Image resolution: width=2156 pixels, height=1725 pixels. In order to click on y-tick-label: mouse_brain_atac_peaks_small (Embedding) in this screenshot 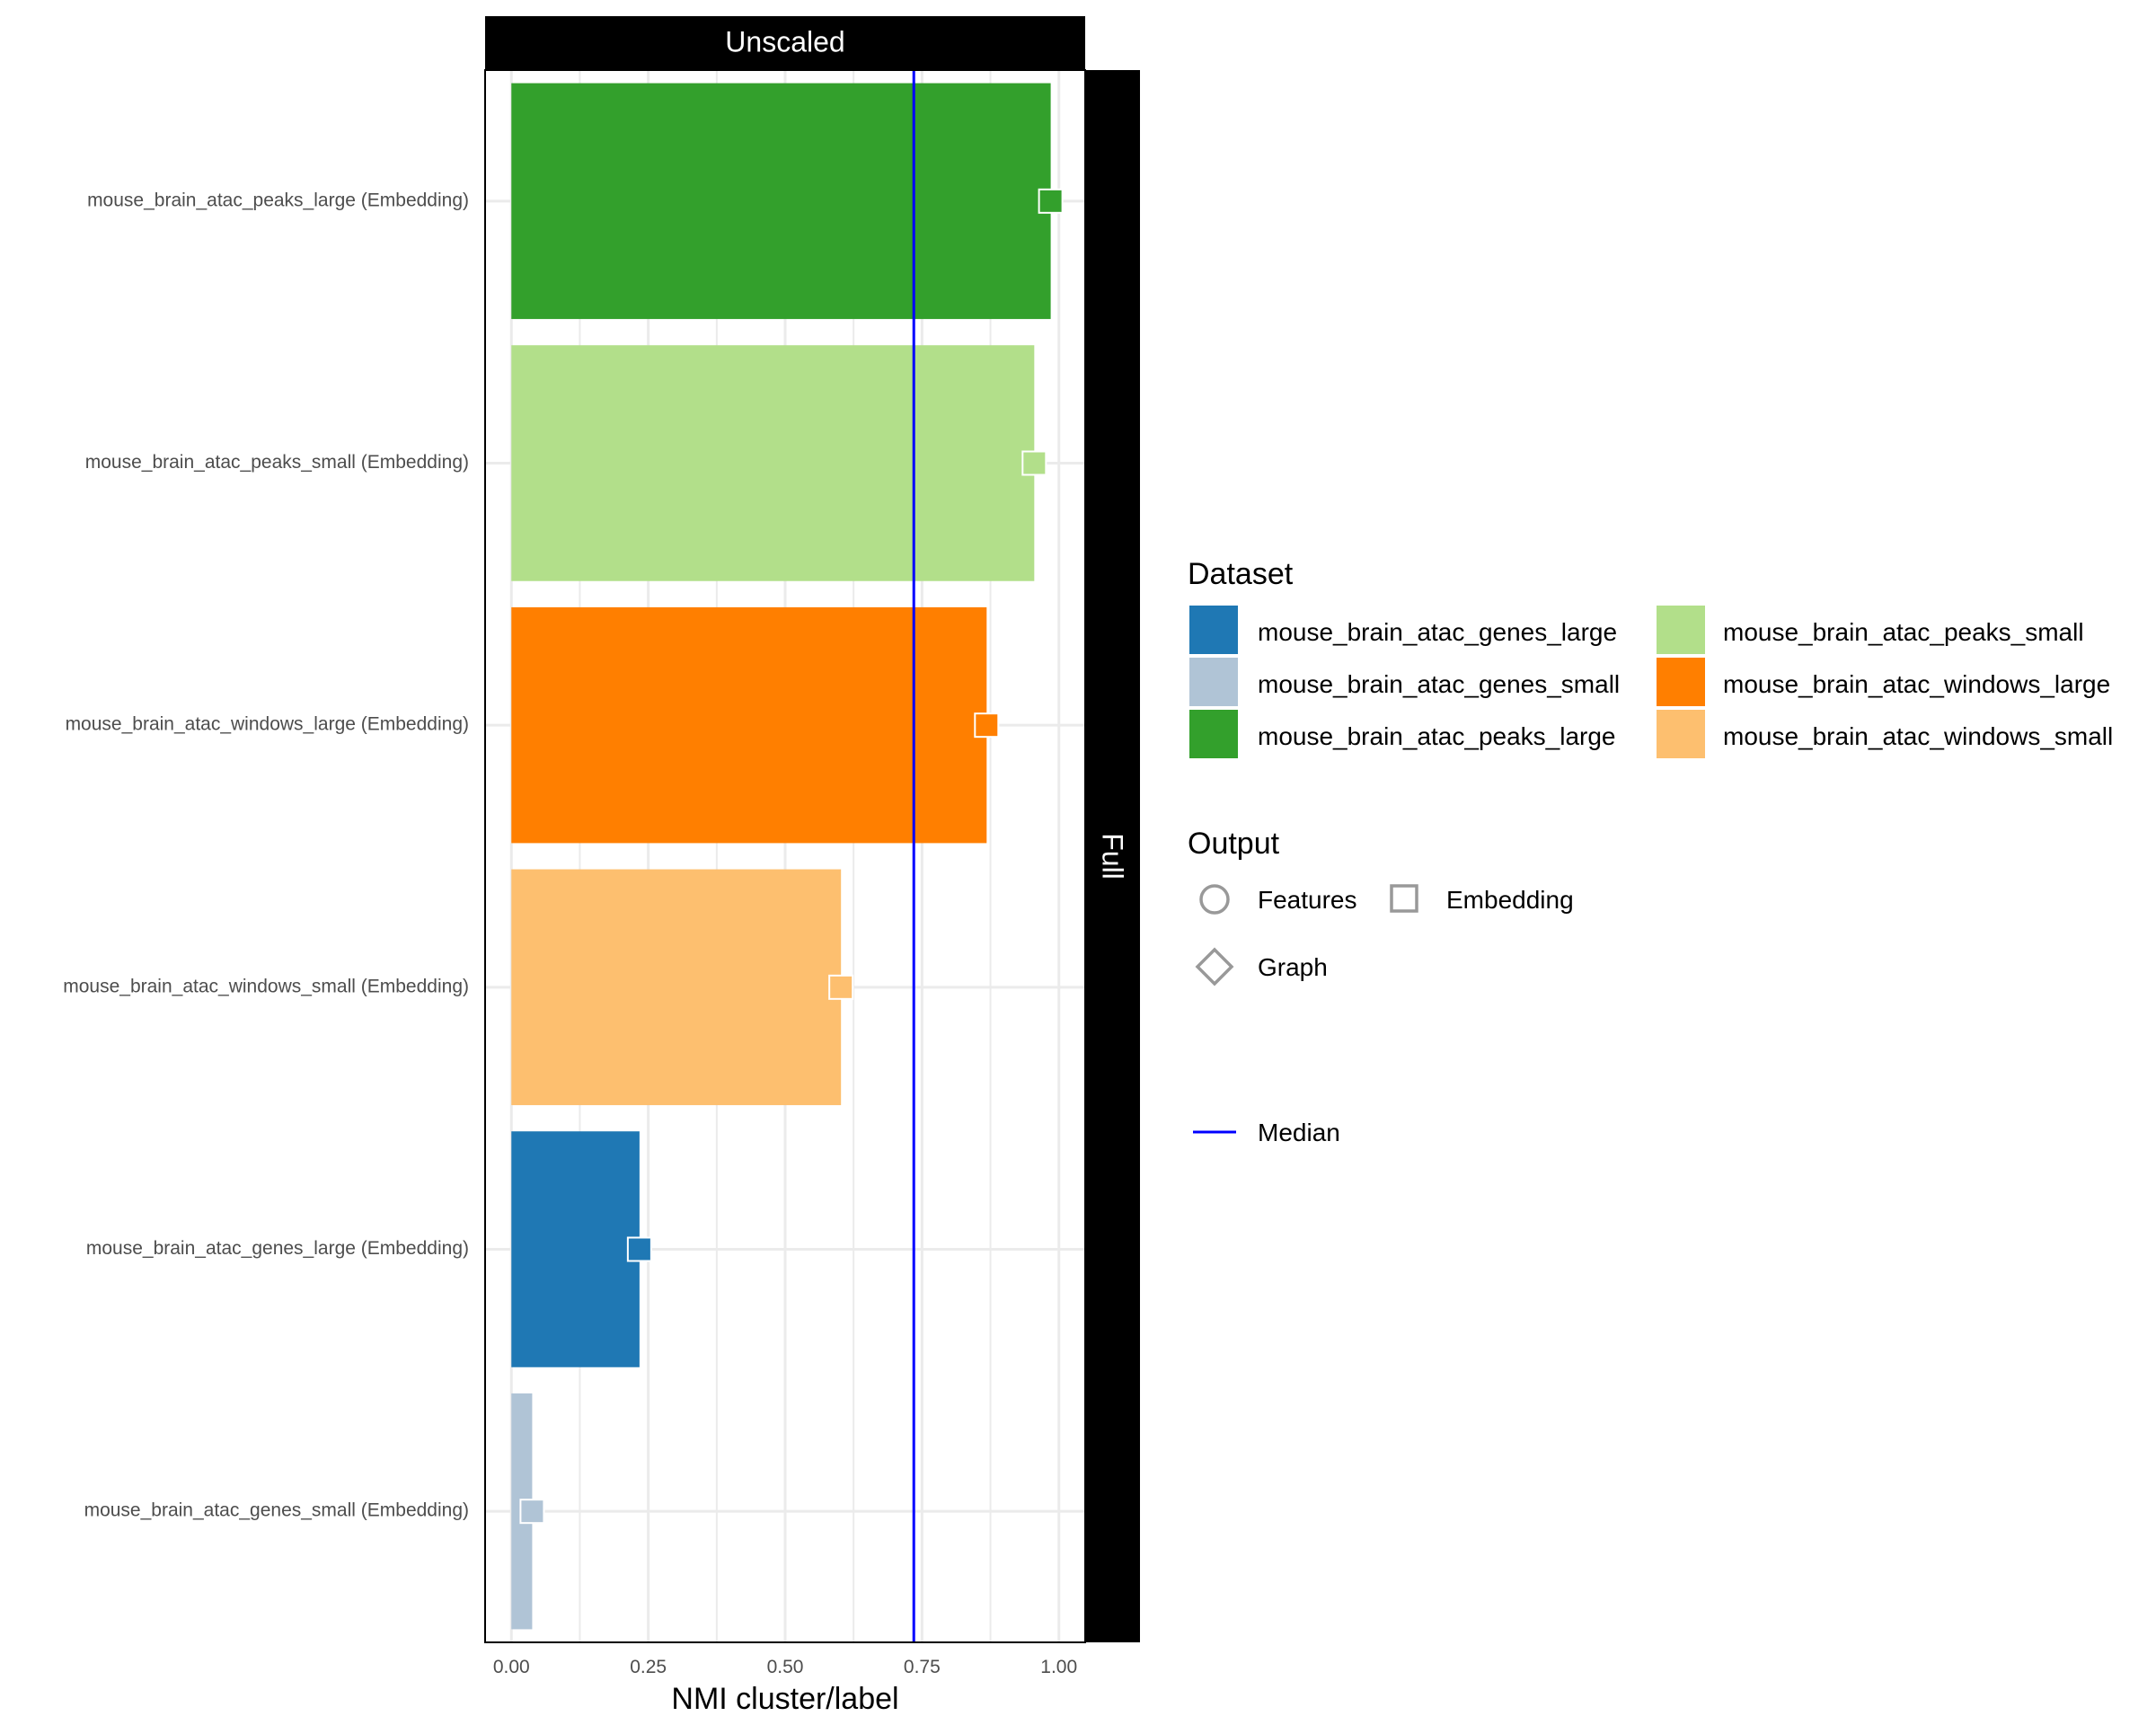, I will do `click(277, 462)`.